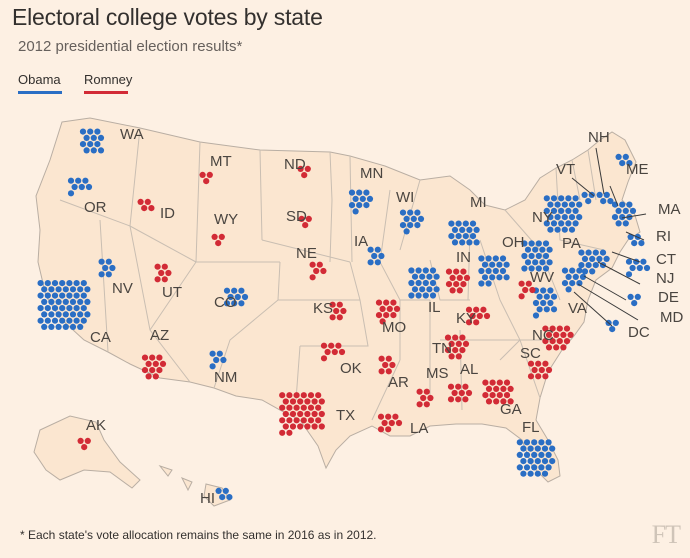 This screenshot has height=558, width=690. What do you see at coordinates (412, 222) in the screenshot?
I see `state-dots-wi` at bounding box center [412, 222].